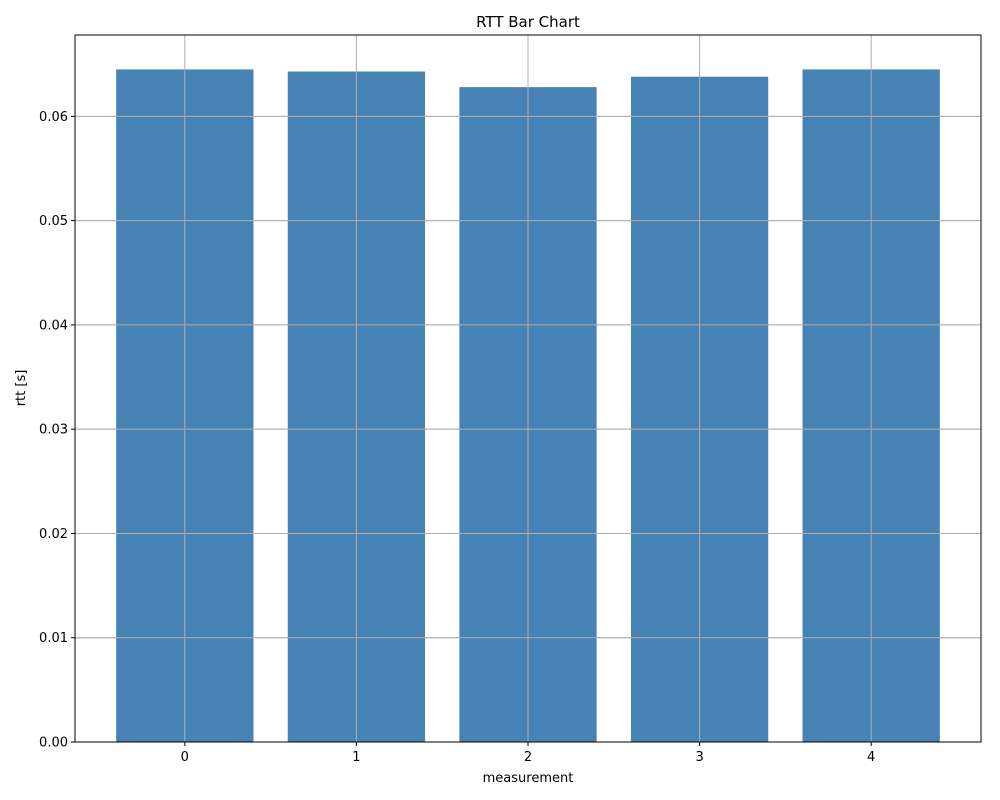 This screenshot has height=800, width=1000. Describe the element at coordinates (53, 534) in the screenshot. I see `y-tick-label: 0.02` at that location.